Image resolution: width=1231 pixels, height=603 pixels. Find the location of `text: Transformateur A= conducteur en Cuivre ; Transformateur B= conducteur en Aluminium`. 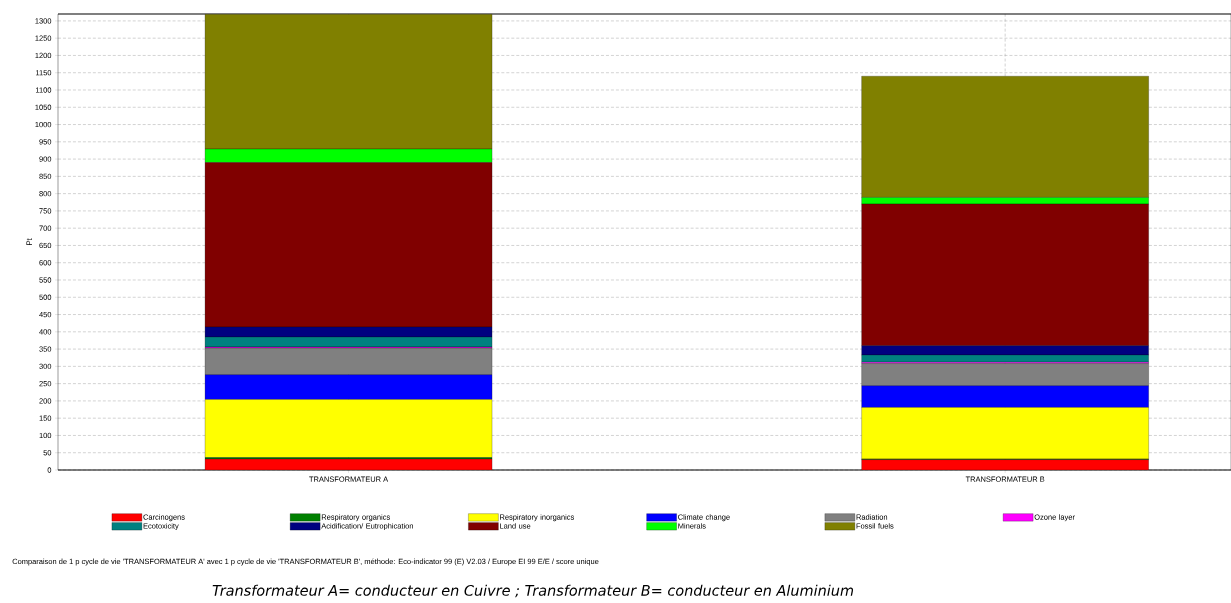

text: Transformateur A= conducteur en Cuivre ; Transformateur B= conducteur en Aluminium is located at coordinates (533, 591).